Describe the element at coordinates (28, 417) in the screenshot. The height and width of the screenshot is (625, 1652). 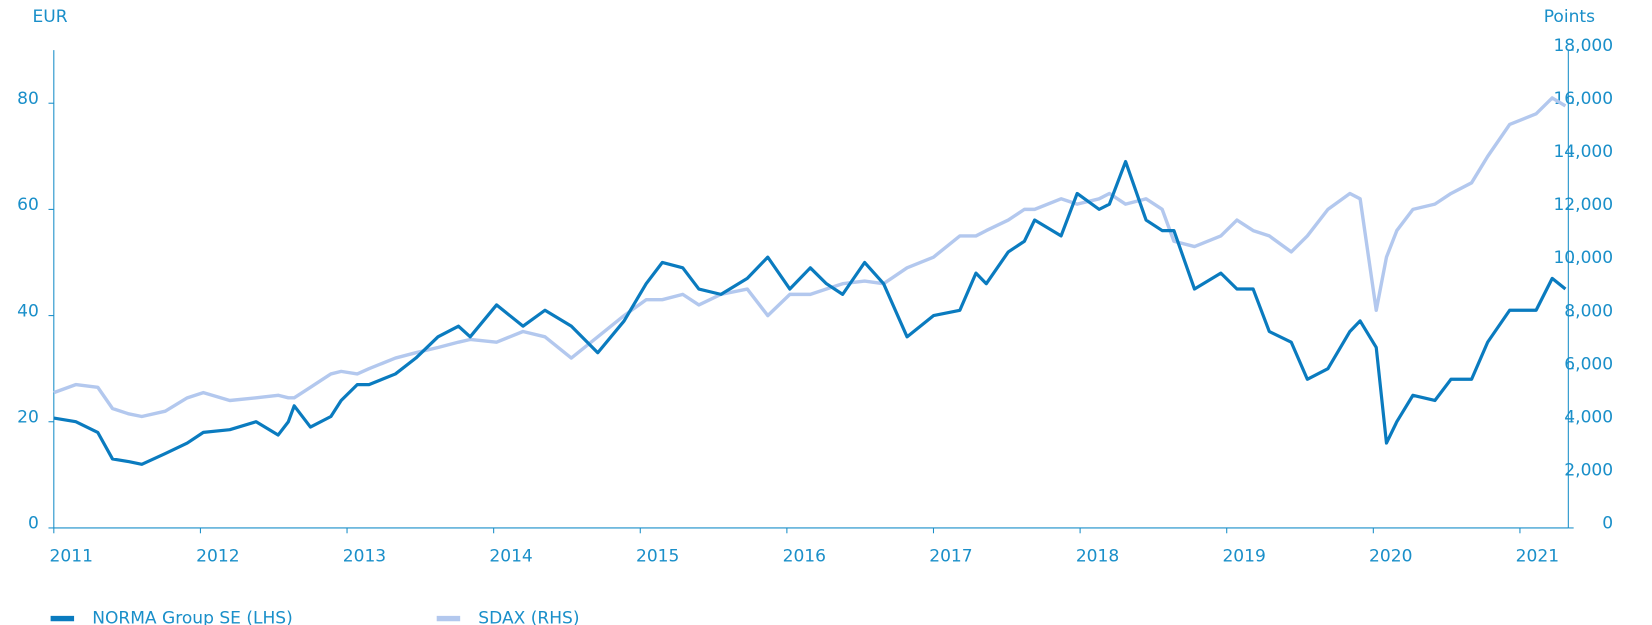
I see `y-tick-label: 20` at that location.